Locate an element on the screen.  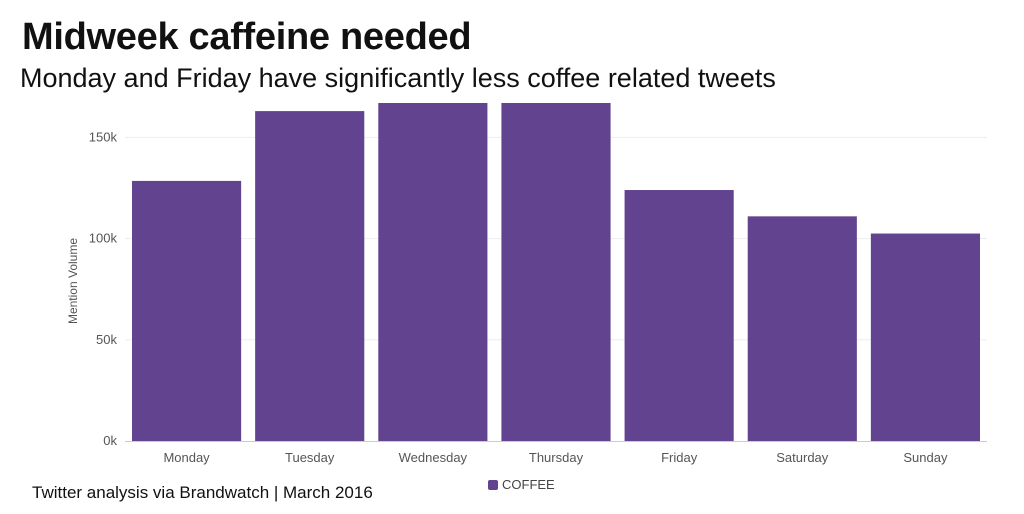
x-tick-label: Tuesday is located at coordinates (310, 457).